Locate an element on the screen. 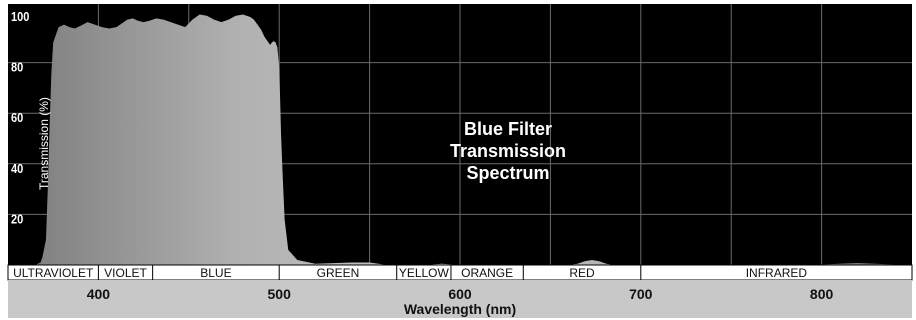 This screenshot has height=320, width=916. y-tick-label: 60 is located at coordinates (17, 117).